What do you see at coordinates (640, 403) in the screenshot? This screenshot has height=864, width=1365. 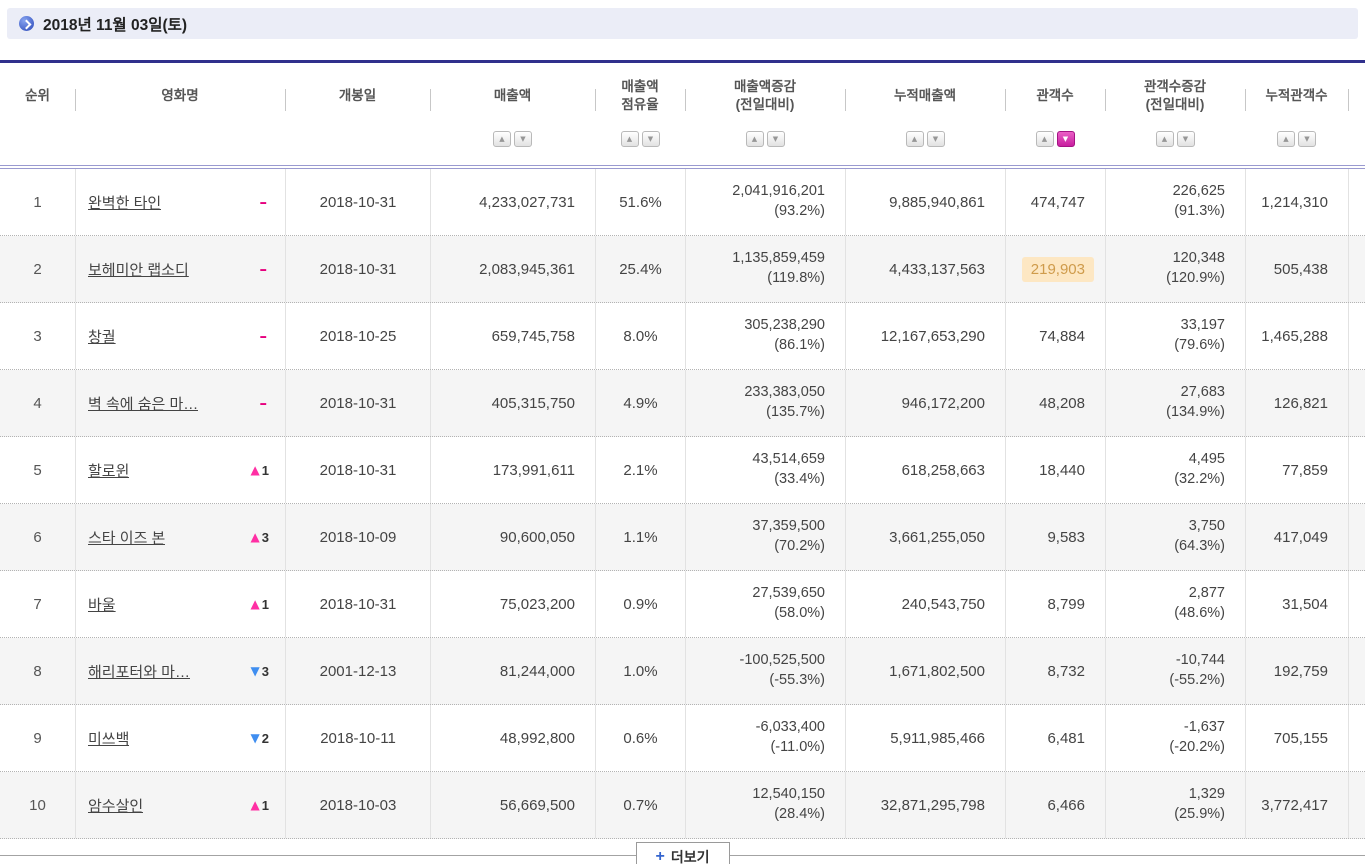 I see `sales-share-cell: 4.9%` at bounding box center [640, 403].